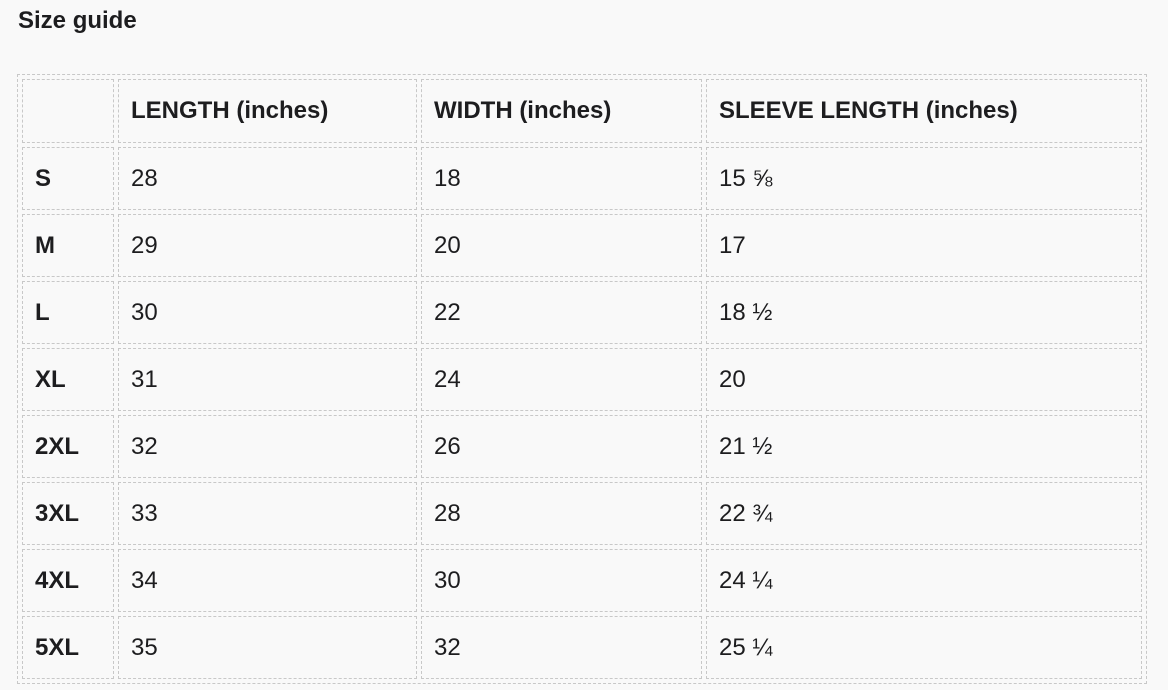 The image size is (1168, 690). What do you see at coordinates (924, 513) in the screenshot?
I see `table-cell: 22 ¾` at bounding box center [924, 513].